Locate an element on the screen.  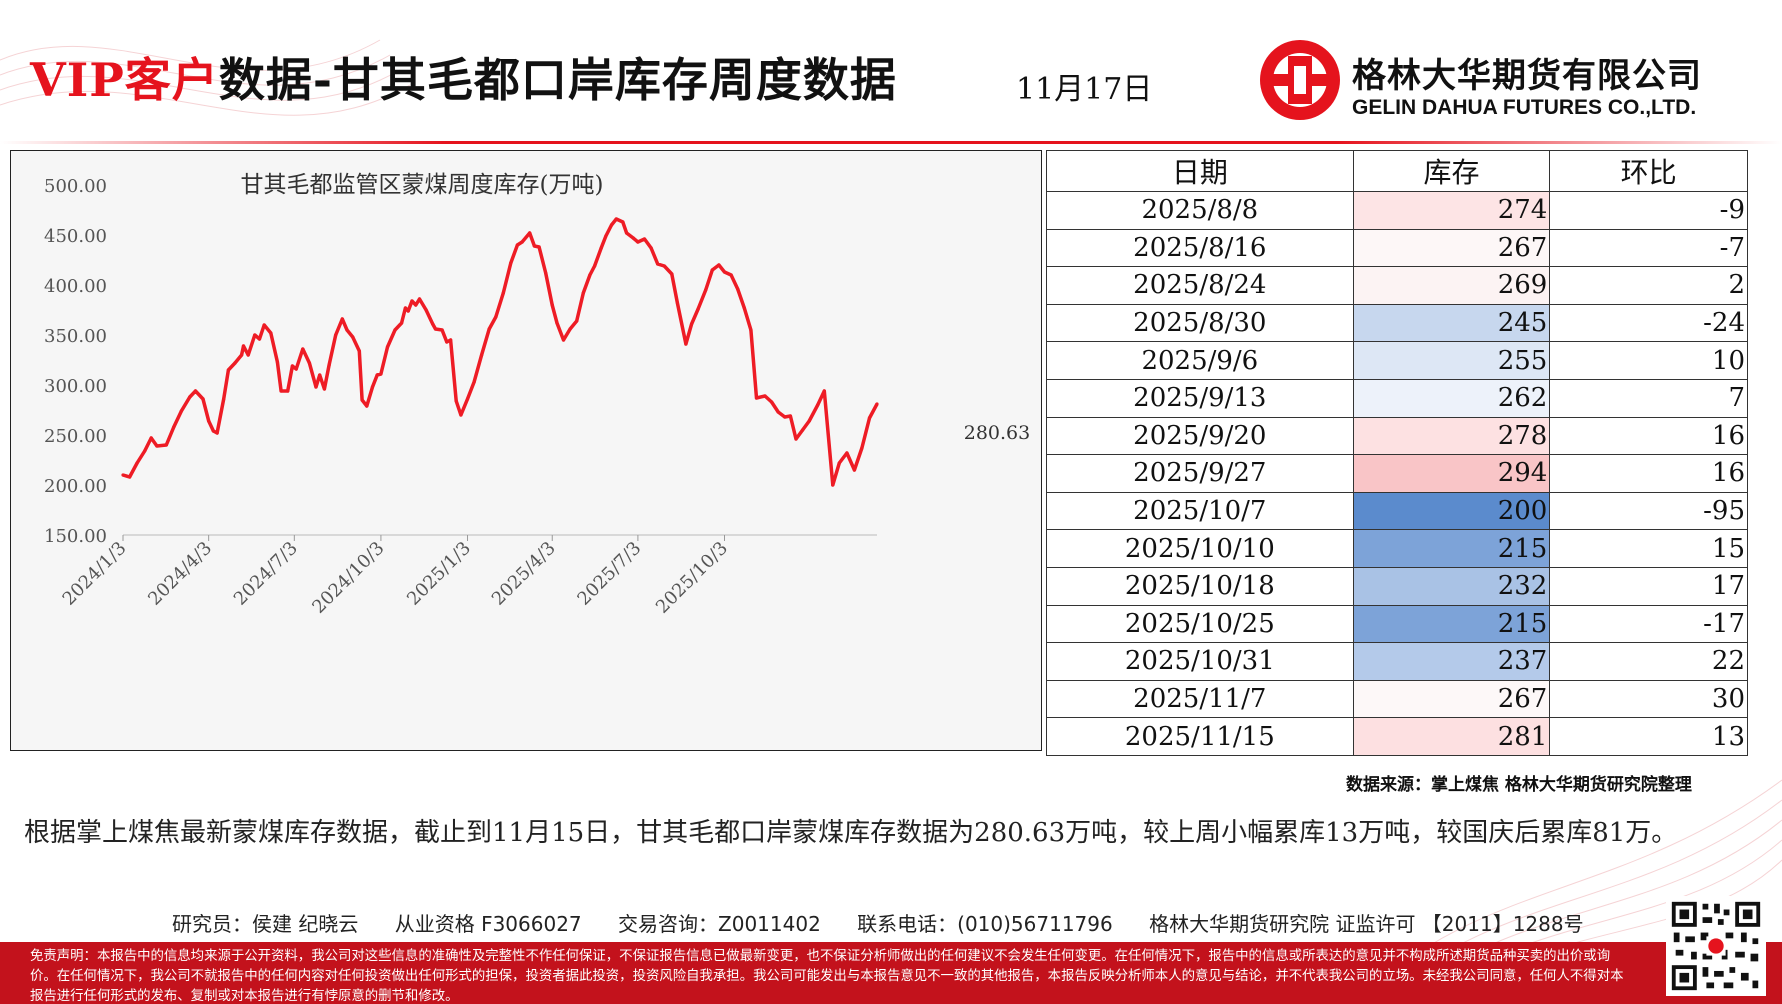
col-header-change: 环比 is located at coordinates (1648, 171).